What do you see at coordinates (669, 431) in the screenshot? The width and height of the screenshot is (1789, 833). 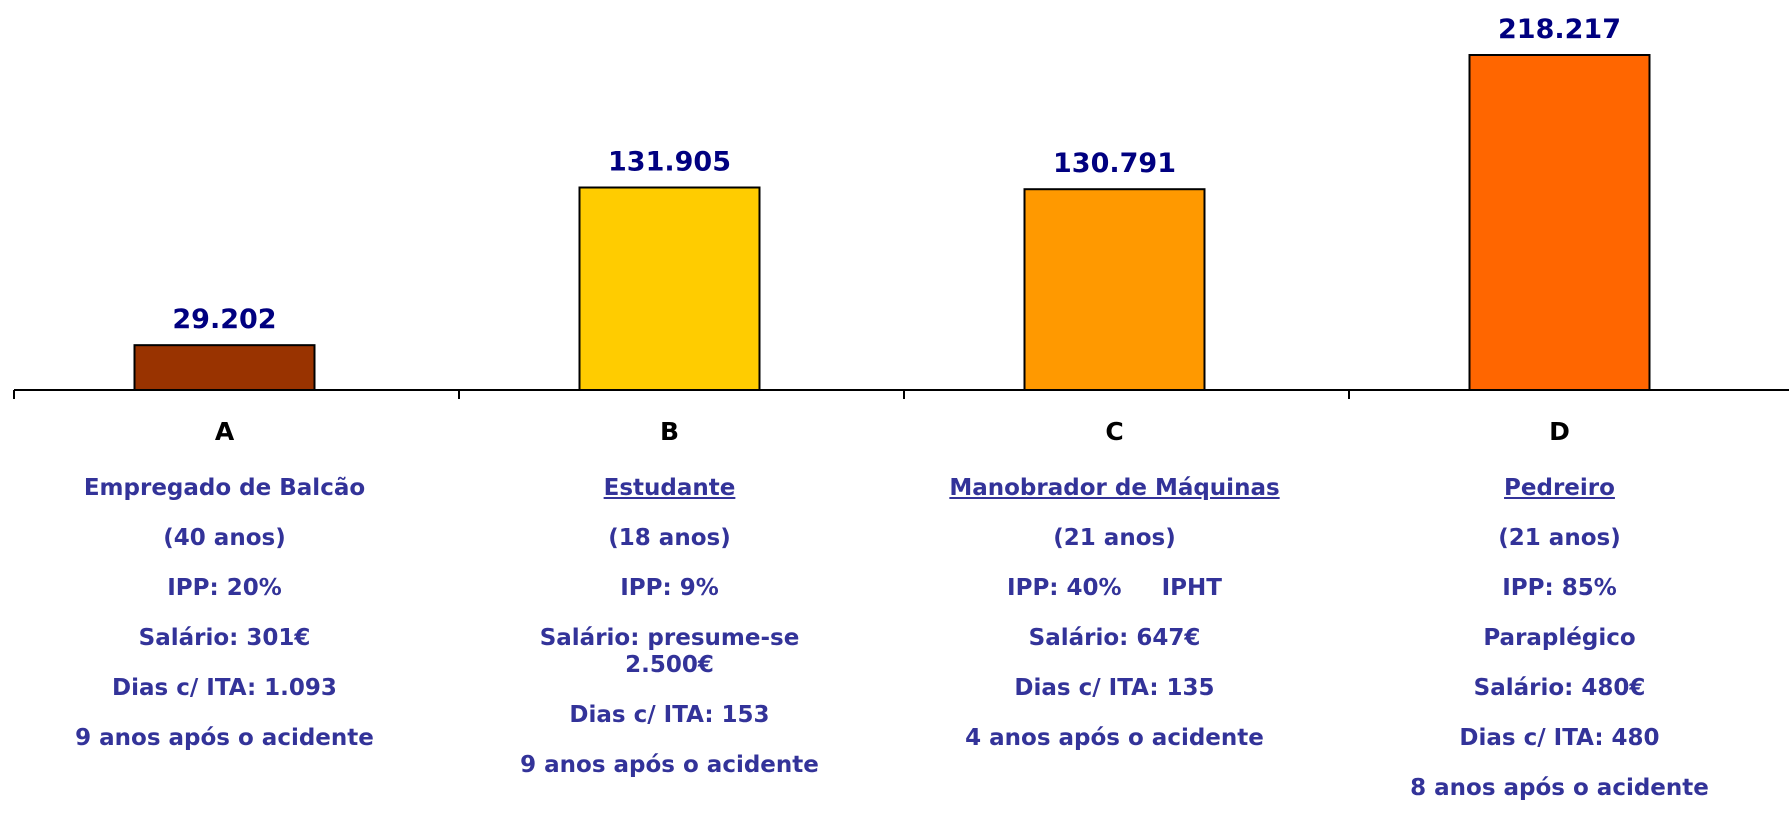 I see `category-label: B` at bounding box center [669, 431].